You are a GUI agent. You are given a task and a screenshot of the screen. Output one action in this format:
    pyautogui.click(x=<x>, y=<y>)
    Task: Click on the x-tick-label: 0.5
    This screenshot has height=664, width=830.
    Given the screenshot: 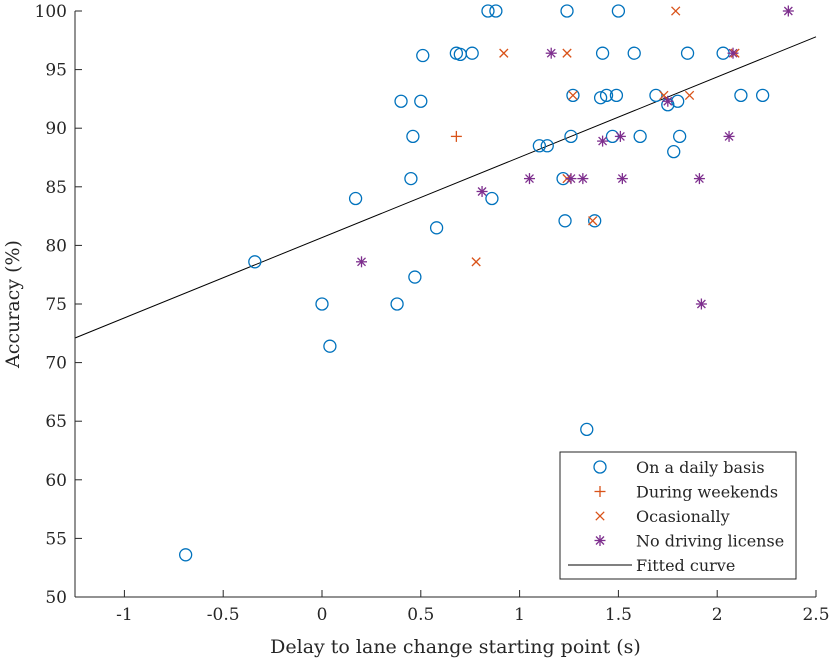 What is the action you would take?
    pyautogui.click(x=420, y=615)
    